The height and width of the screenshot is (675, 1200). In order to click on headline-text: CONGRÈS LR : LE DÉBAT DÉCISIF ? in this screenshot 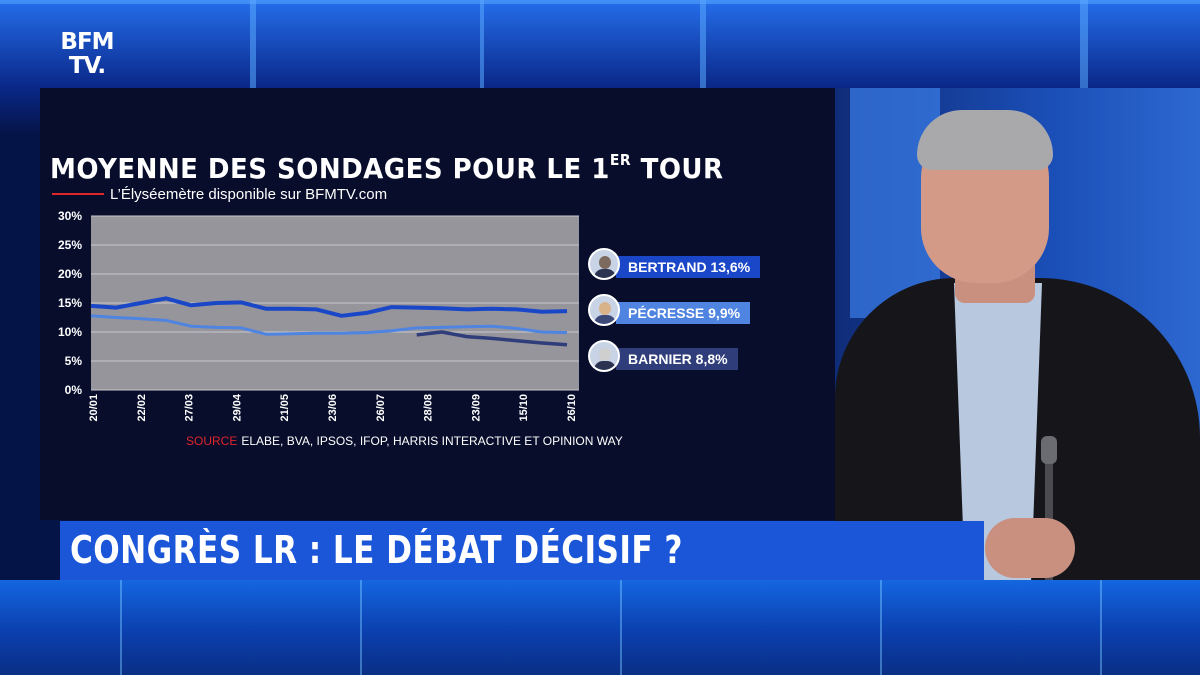, I will do `click(376, 550)`.